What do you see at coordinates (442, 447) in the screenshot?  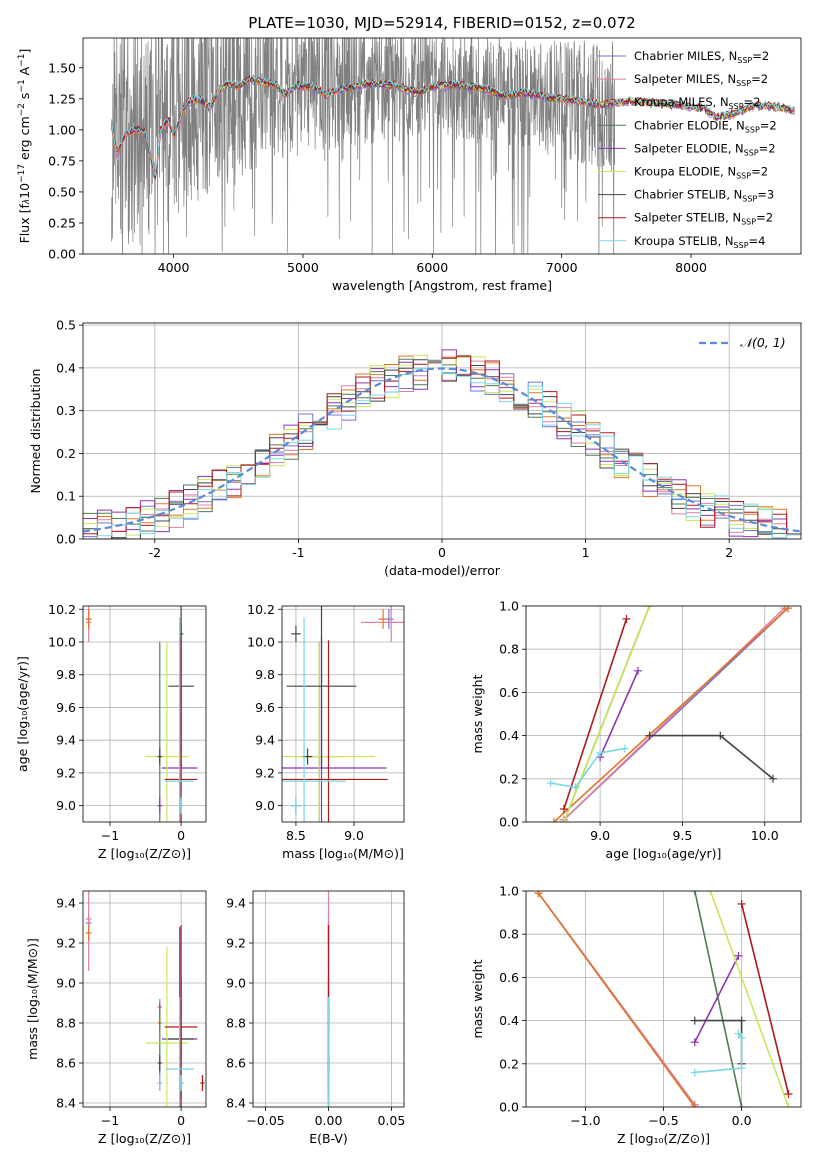 I see `histogram-step-line` at bounding box center [442, 447].